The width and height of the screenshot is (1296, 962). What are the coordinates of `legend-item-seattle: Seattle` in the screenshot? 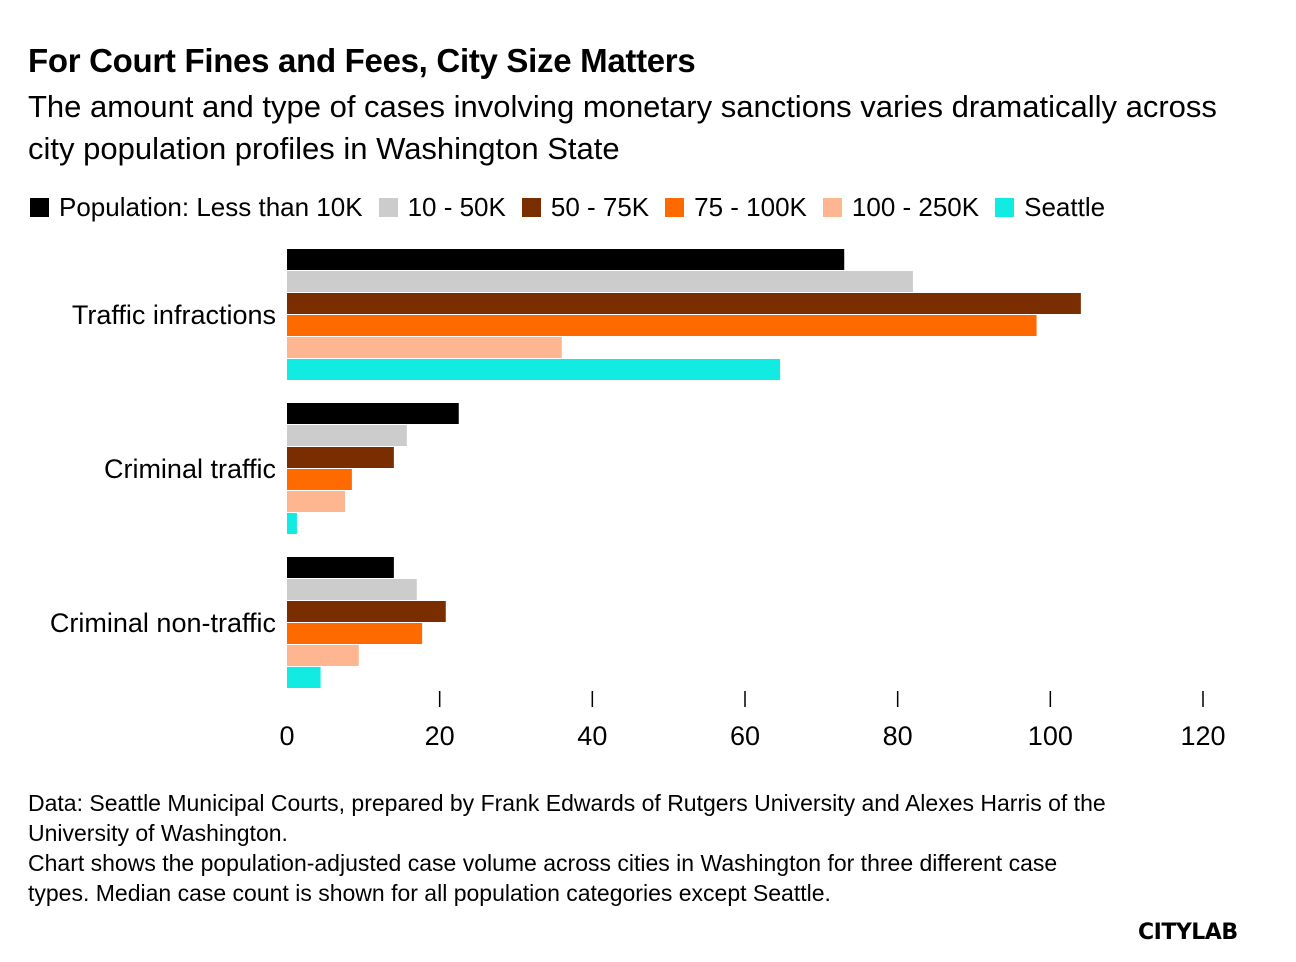 It's located at (1050, 207).